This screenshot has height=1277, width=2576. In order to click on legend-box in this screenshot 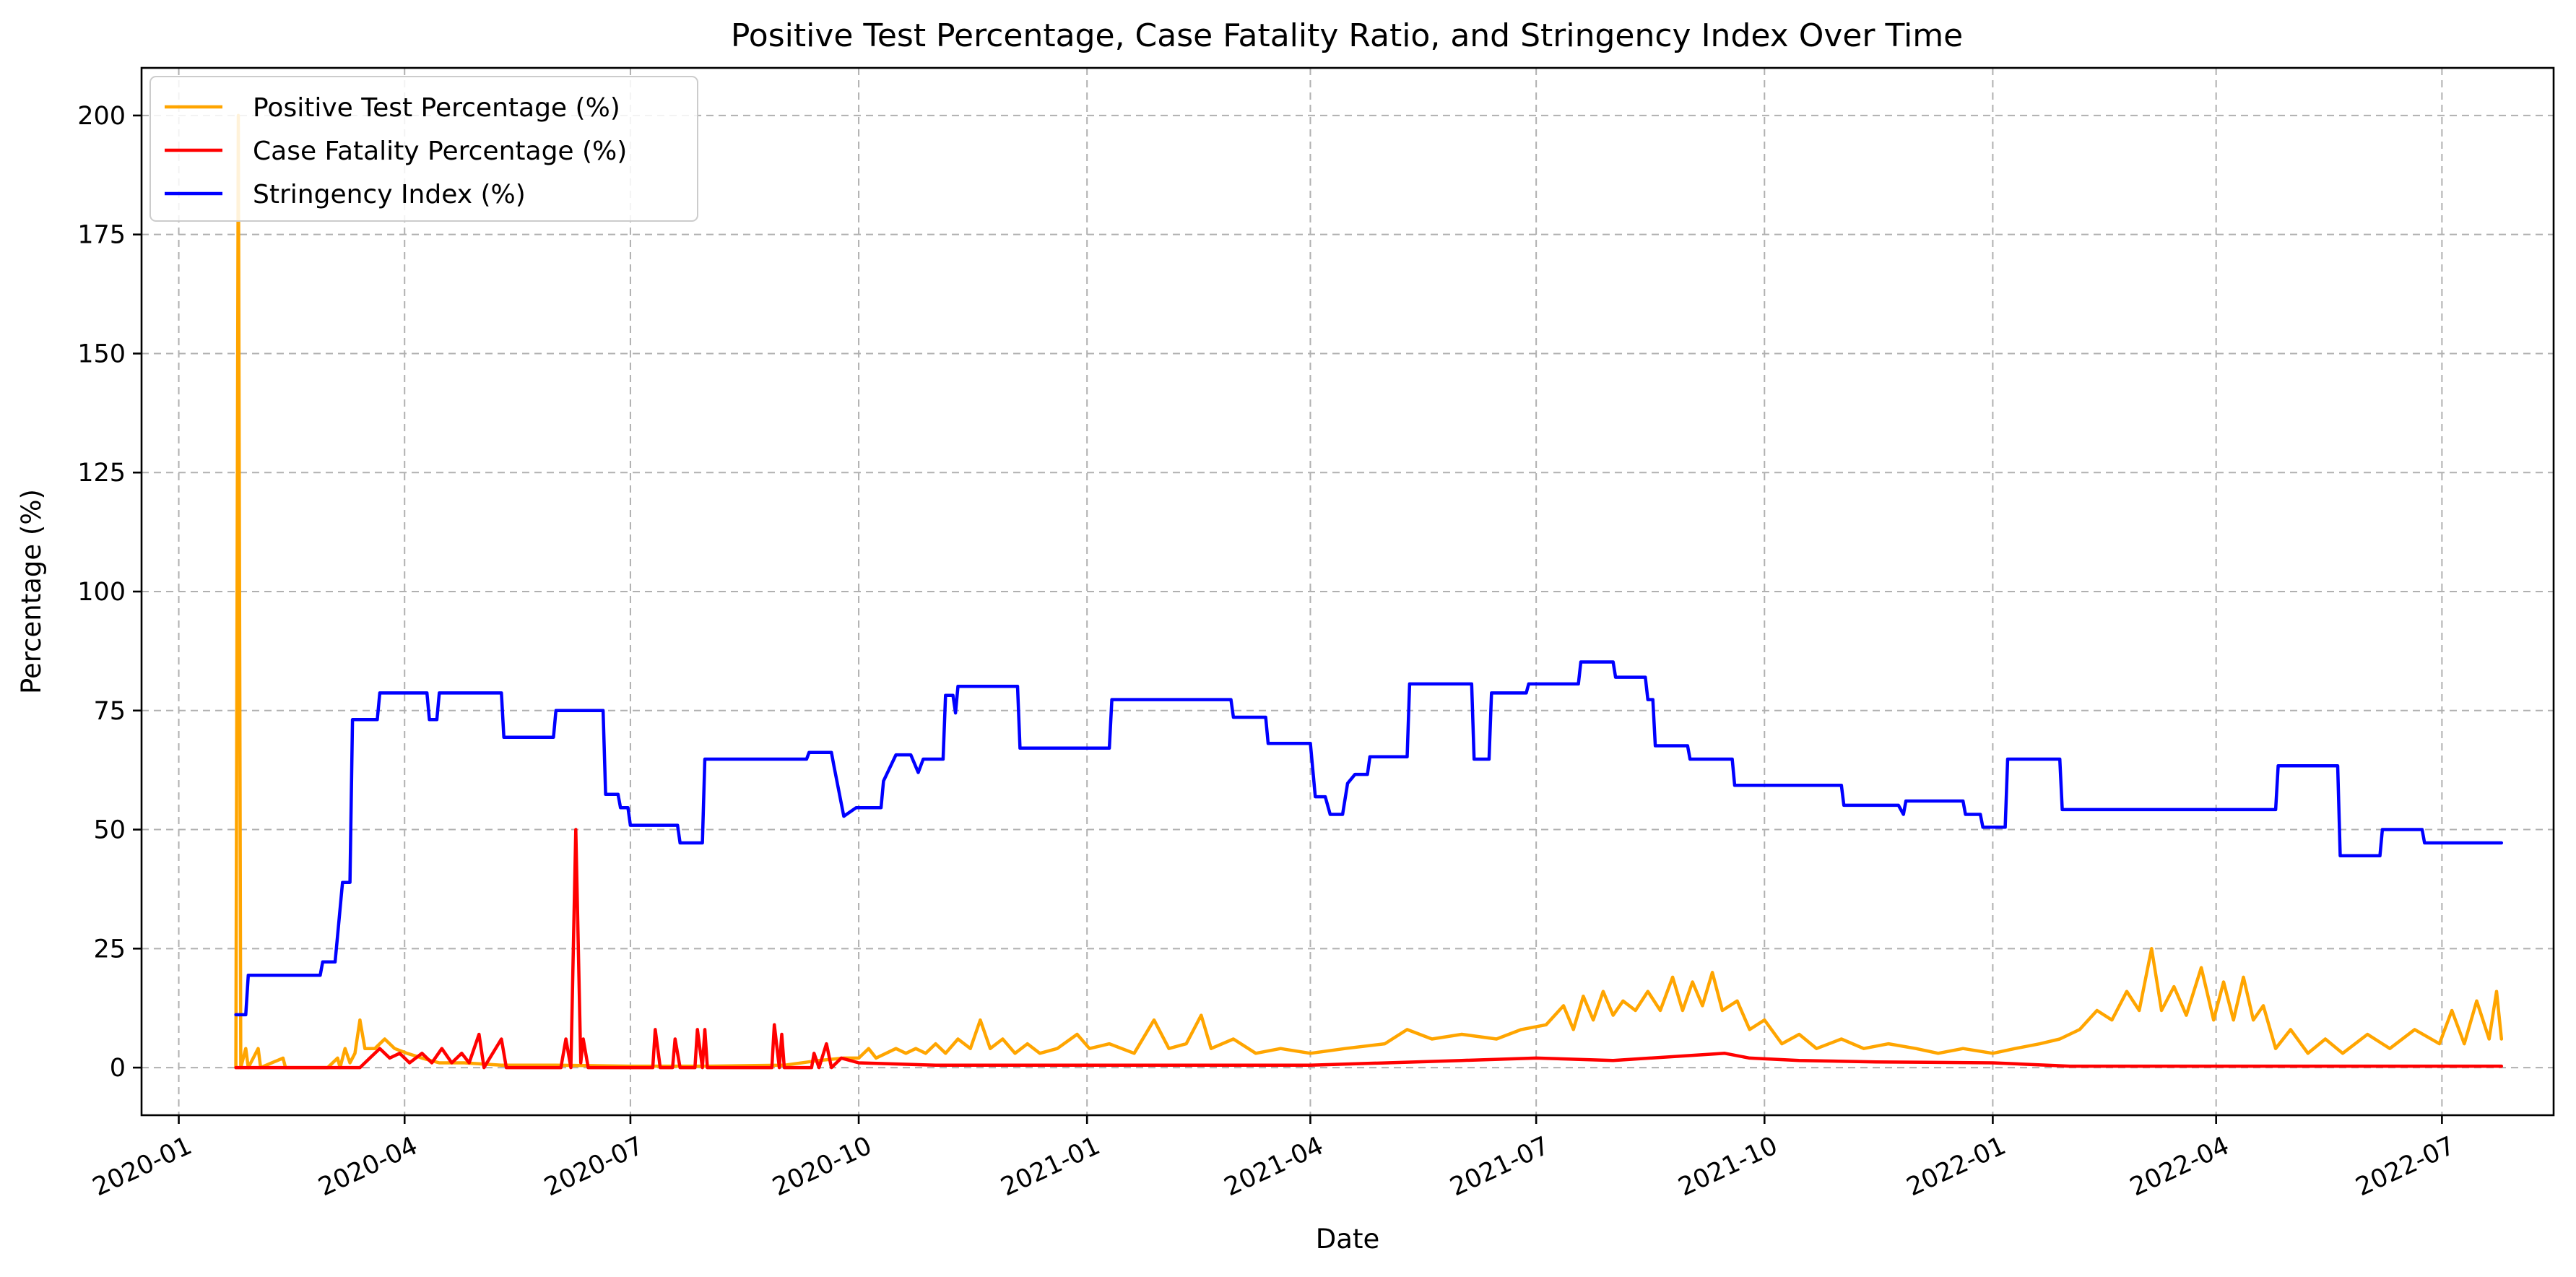, I will do `click(423, 149)`.